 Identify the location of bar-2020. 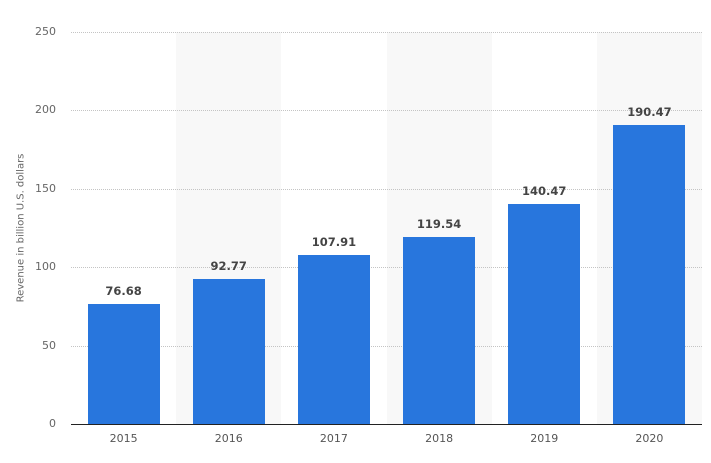
(649, 274).